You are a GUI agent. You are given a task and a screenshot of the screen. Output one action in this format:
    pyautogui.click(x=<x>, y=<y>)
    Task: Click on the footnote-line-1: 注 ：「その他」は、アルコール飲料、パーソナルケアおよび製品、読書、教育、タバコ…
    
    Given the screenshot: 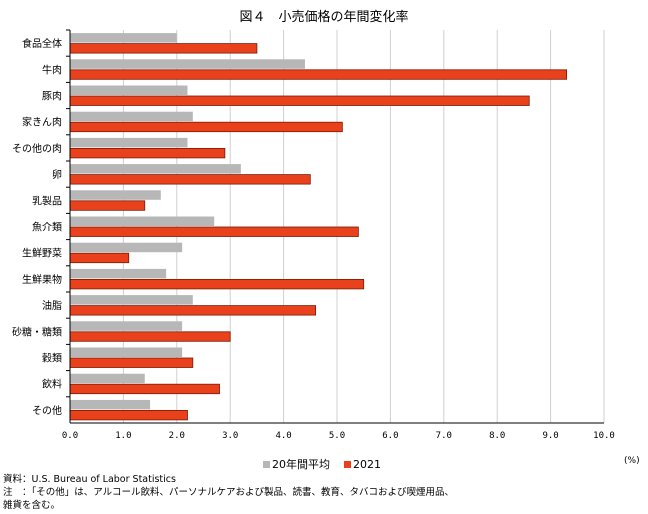 What is the action you would take?
    pyautogui.click(x=228, y=492)
    